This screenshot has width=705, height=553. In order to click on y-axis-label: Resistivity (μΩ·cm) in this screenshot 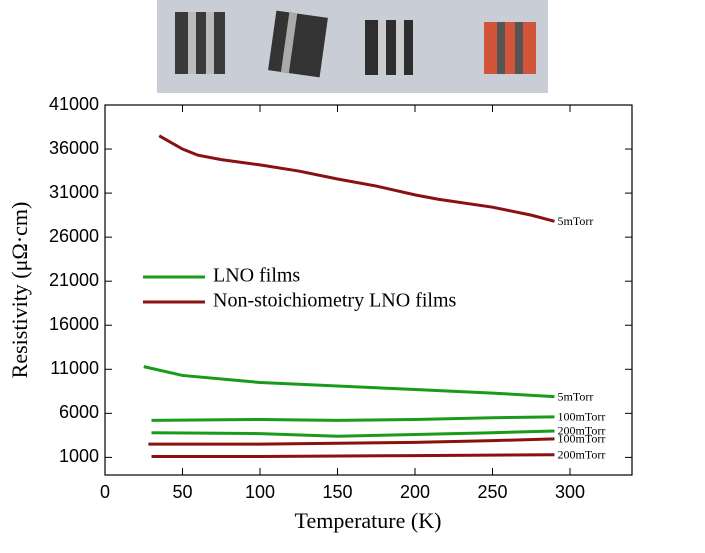, I will do `click(19, 290)`.